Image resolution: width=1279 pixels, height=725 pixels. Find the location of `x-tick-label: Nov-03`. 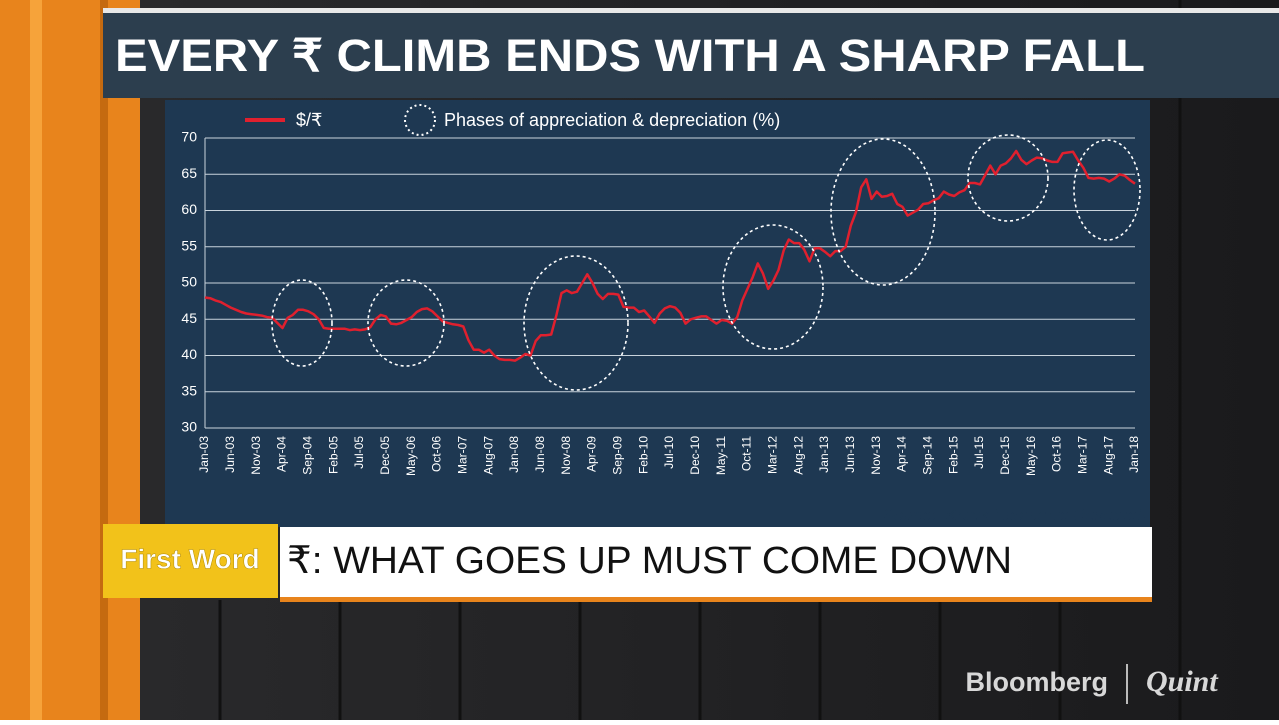

x-tick-label: Nov-03 is located at coordinates (256, 455).